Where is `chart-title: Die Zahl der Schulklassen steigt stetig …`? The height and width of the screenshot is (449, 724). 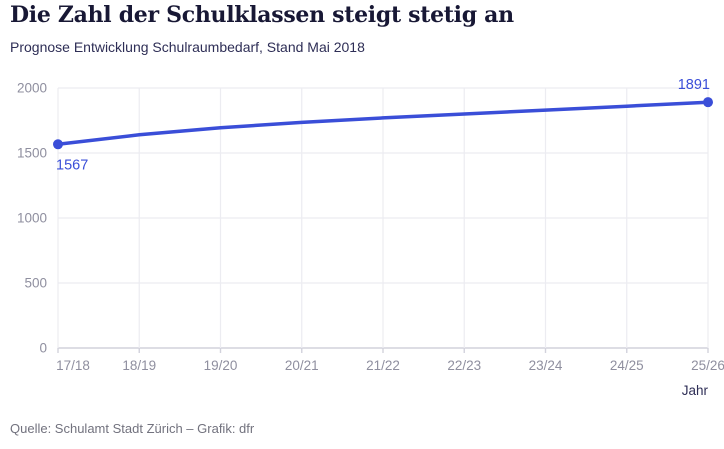
chart-title: Die Zahl der Schulklassen steigt stetig … is located at coordinates (262, 15).